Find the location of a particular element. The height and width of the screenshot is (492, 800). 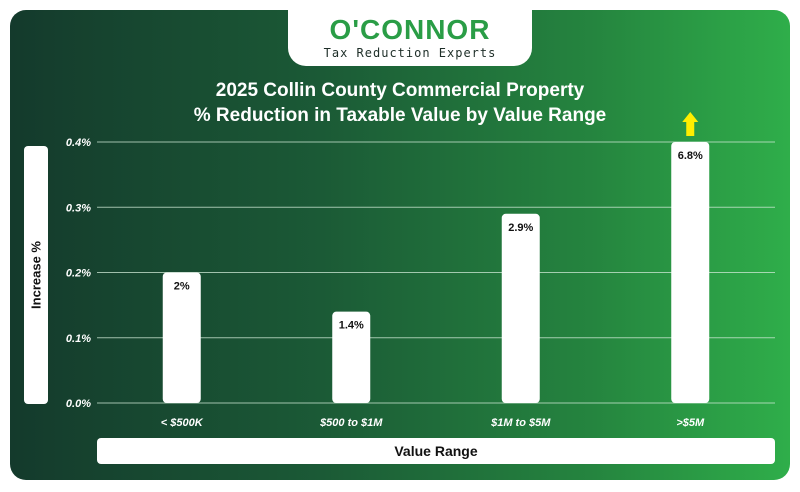

overflow-arrow-icon is located at coordinates (690, 124).